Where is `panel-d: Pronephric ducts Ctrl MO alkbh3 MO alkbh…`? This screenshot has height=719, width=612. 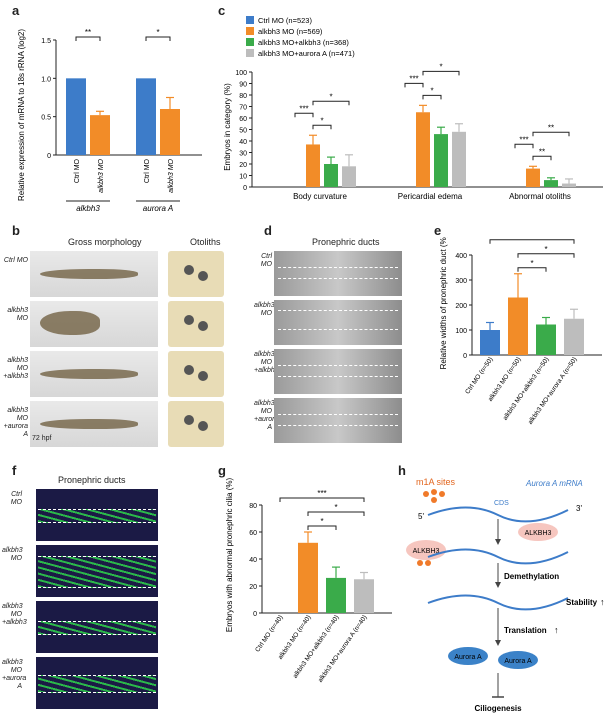 panel-d: Pronephric ducts Ctrl MO alkbh3 MO alkbh… is located at coordinates (340, 344).